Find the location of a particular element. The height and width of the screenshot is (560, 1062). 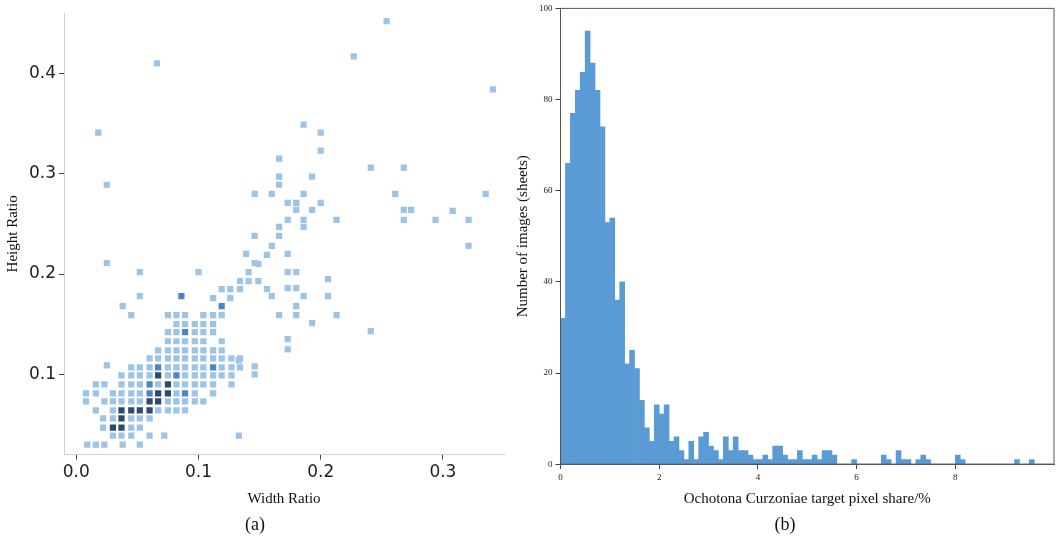

x-tick-label: 2 is located at coordinates (659, 476).